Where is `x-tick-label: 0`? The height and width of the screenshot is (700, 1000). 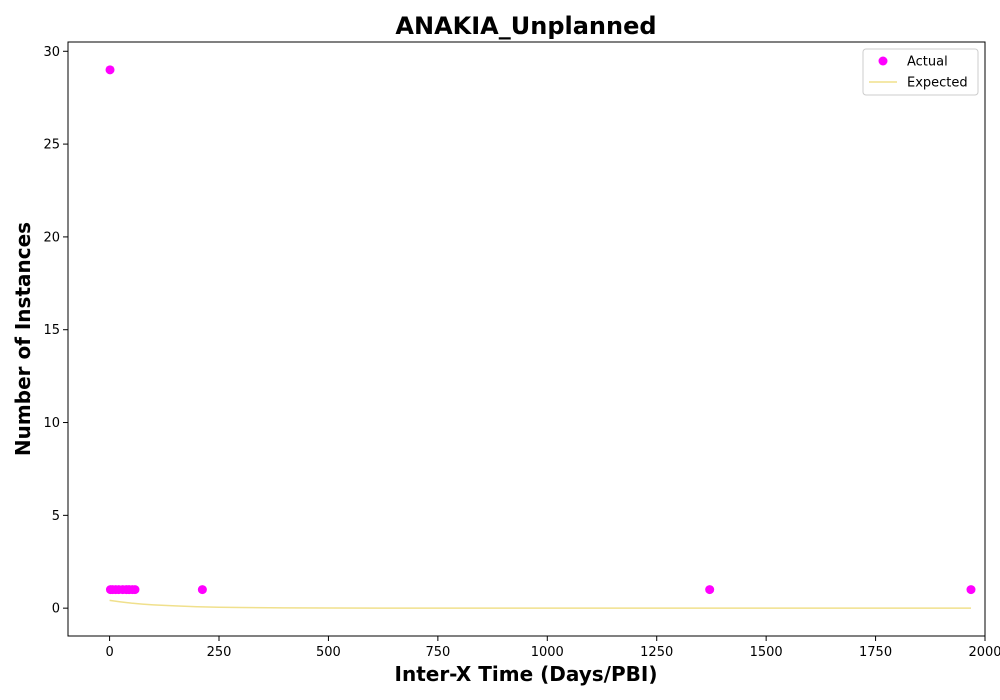
x-tick-label: 0 is located at coordinates (109, 652).